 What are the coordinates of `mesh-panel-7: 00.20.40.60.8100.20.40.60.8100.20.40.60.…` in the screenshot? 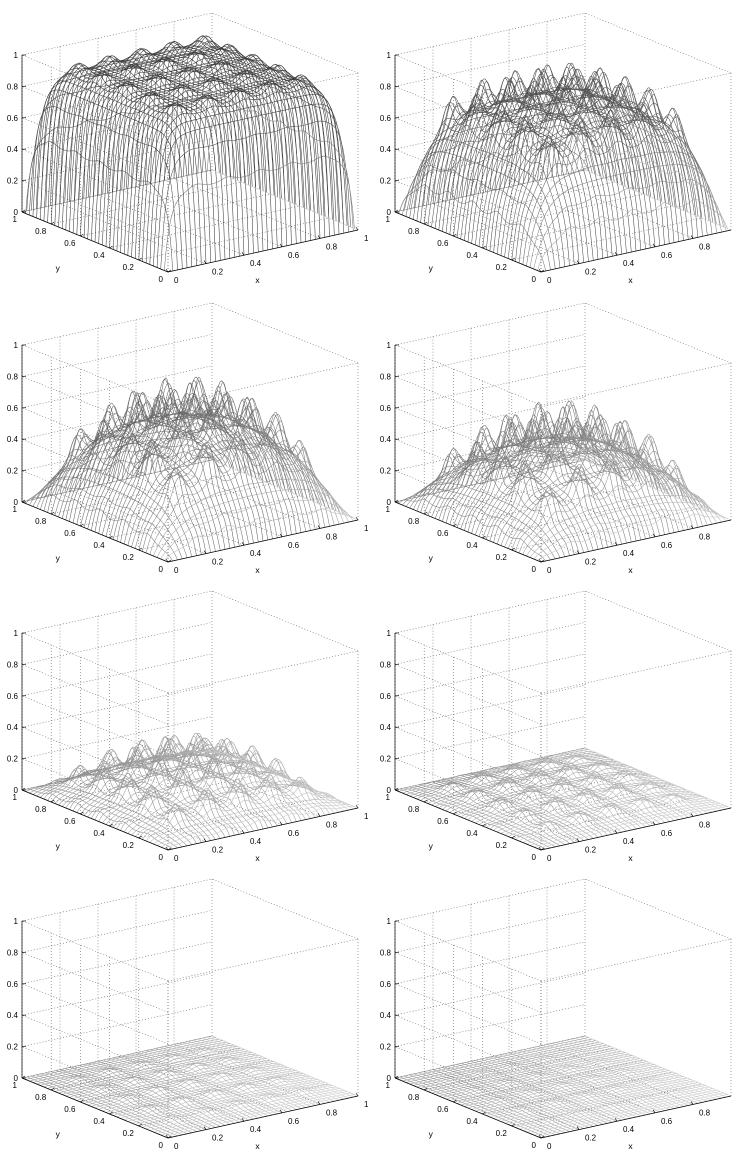 It's located at (188, 1014).